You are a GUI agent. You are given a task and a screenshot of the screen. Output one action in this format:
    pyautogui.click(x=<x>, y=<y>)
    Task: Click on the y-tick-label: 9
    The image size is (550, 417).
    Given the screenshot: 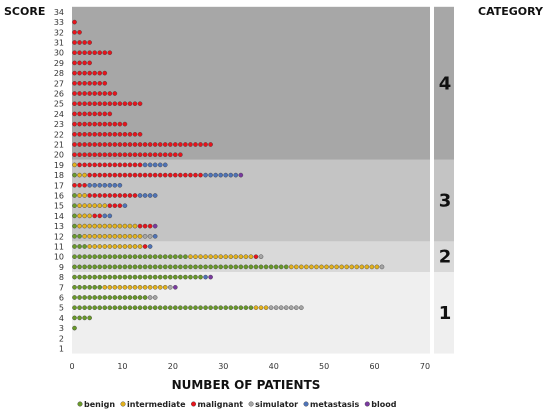 What is the action you would take?
    pyautogui.click(x=61, y=267)
    